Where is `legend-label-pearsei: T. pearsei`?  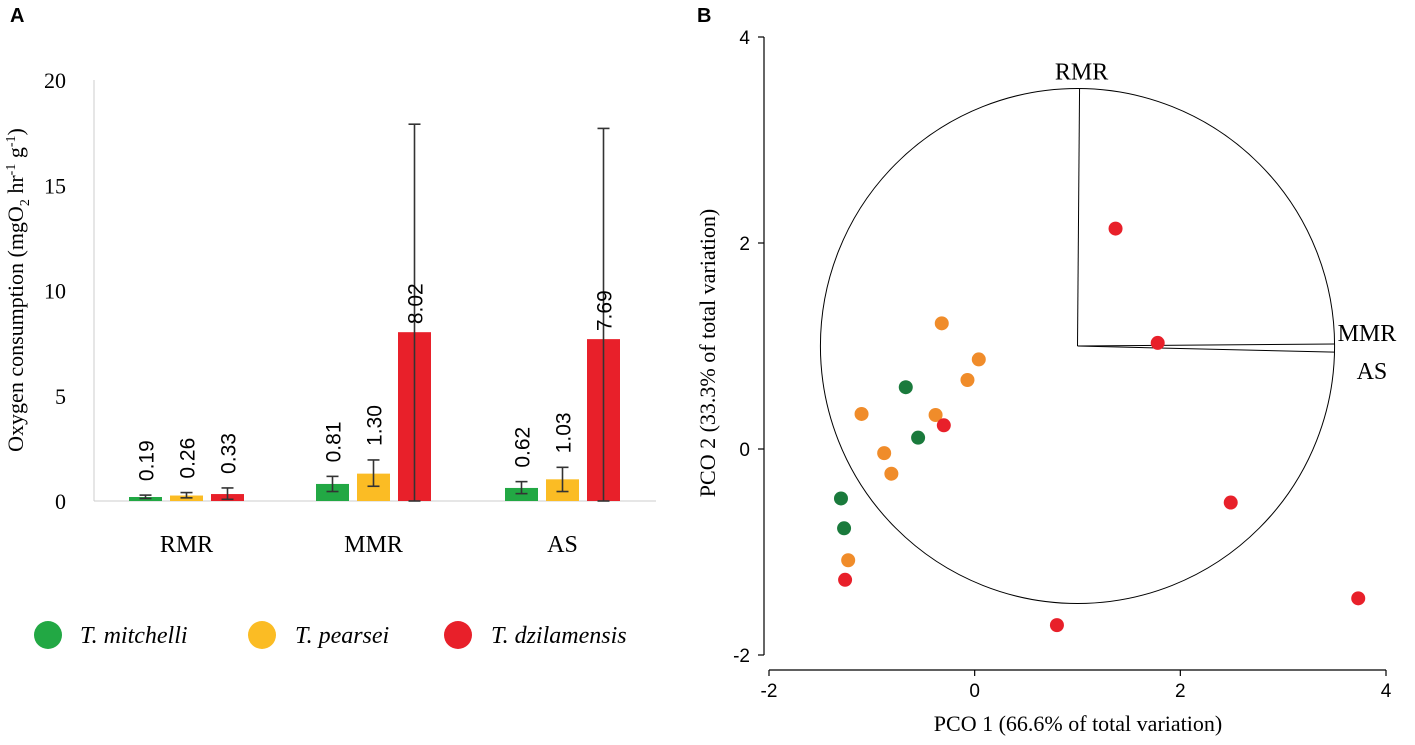
legend-label-pearsei: T. pearsei is located at coordinates (342, 636).